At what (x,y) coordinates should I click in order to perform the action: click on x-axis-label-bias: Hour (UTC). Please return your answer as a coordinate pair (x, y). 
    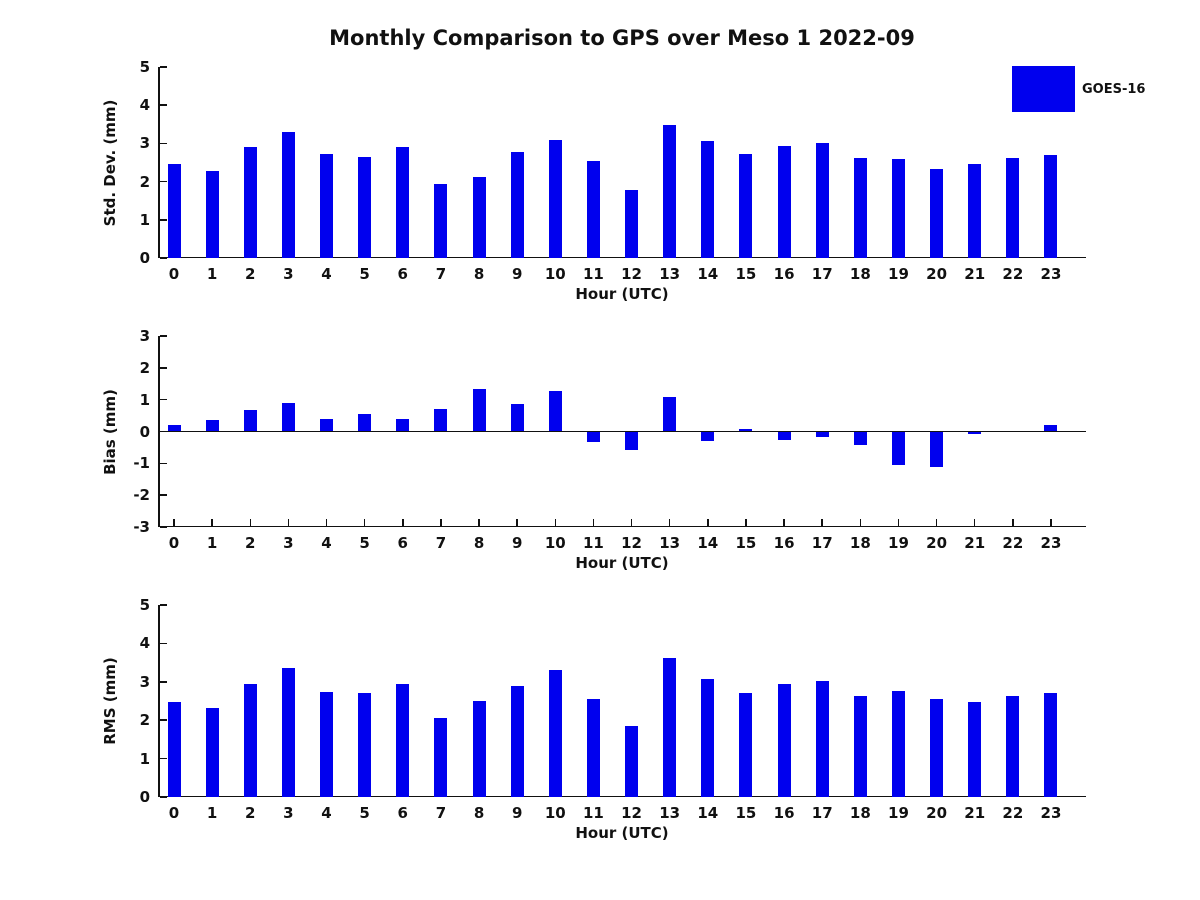
    Looking at the image, I should click on (622, 563).